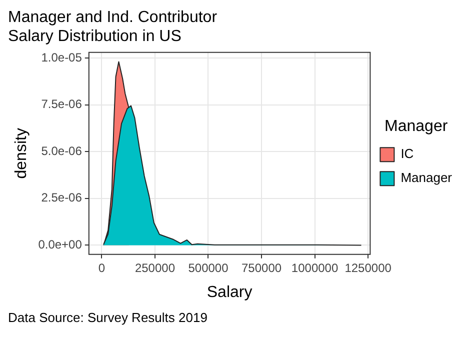  What do you see at coordinates (155, 267) in the screenshot?
I see `x-tick-label: 250000` at bounding box center [155, 267].